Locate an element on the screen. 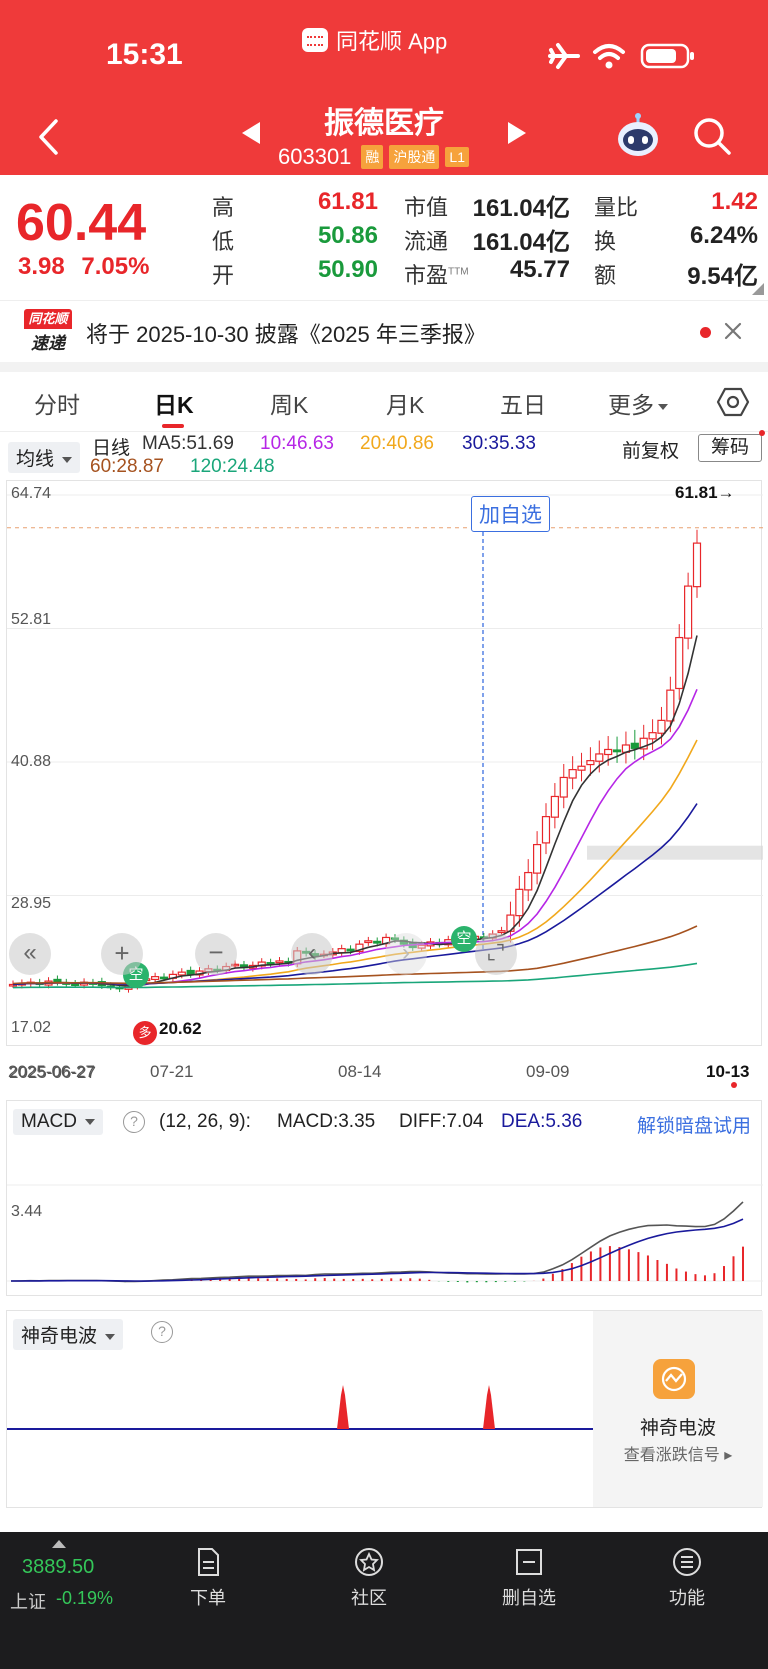 This screenshot has height=1669, width=768. scroll-start-button: « is located at coordinates (30, 954).